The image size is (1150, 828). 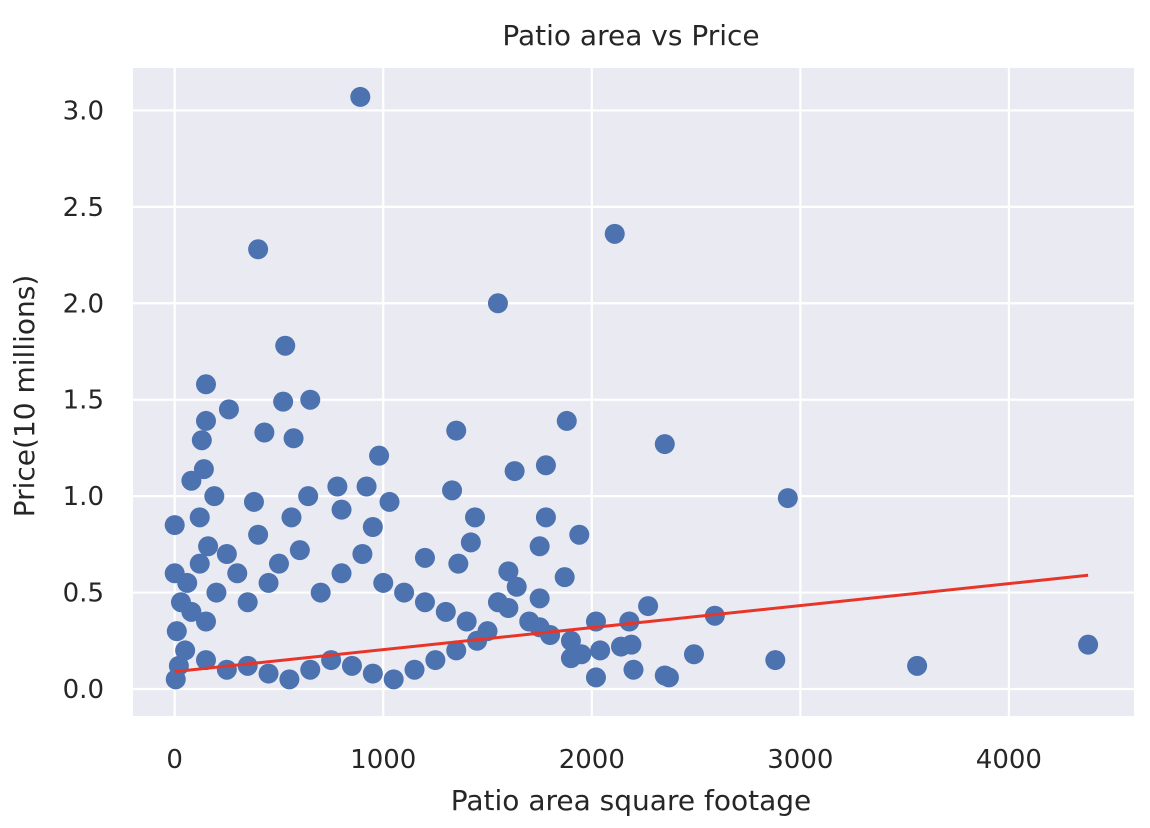 I want to click on y-axis-ticks: 0.0 0.5 1.0 1.5 2.0 2.5 3.0, so click(x=83, y=400).